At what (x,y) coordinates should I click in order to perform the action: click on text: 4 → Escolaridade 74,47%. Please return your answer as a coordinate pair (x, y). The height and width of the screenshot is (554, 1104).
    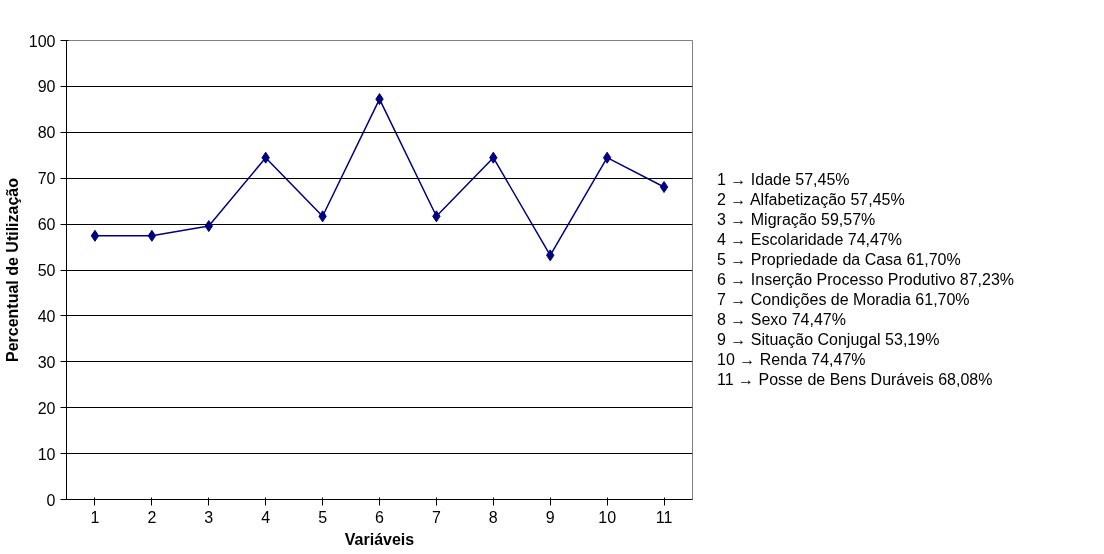
    Looking at the image, I should click on (810, 240).